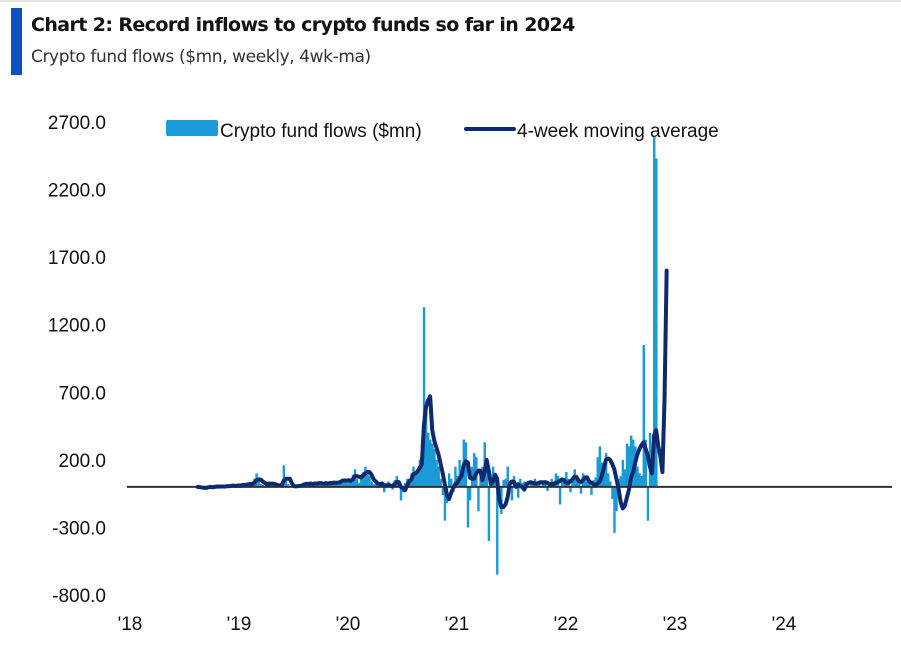 This screenshot has width=901, height=645. I want to click on x-tick-label: '22, so click(566, 624).